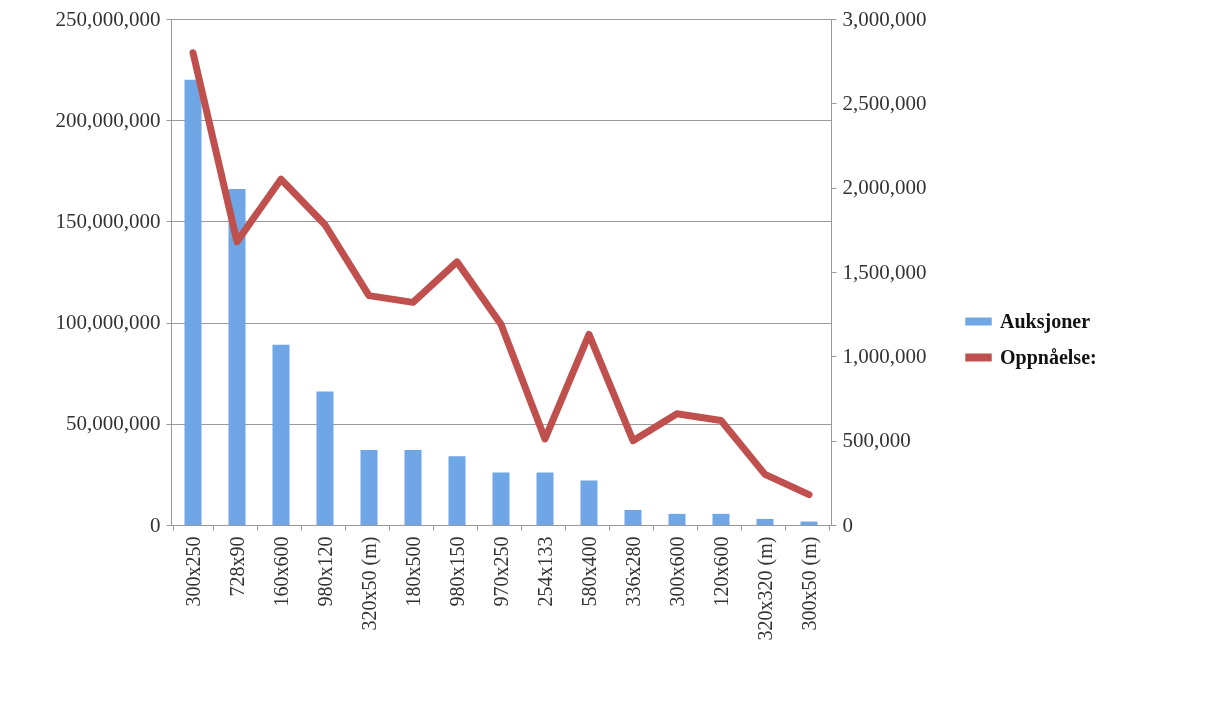 The width and height of the screenshot is (1222, 702). What do you see at coordinates (1048, 357) in the screenshot?
I see `legend-label: Oppnåelse:` at bounding box center [1048, 357].